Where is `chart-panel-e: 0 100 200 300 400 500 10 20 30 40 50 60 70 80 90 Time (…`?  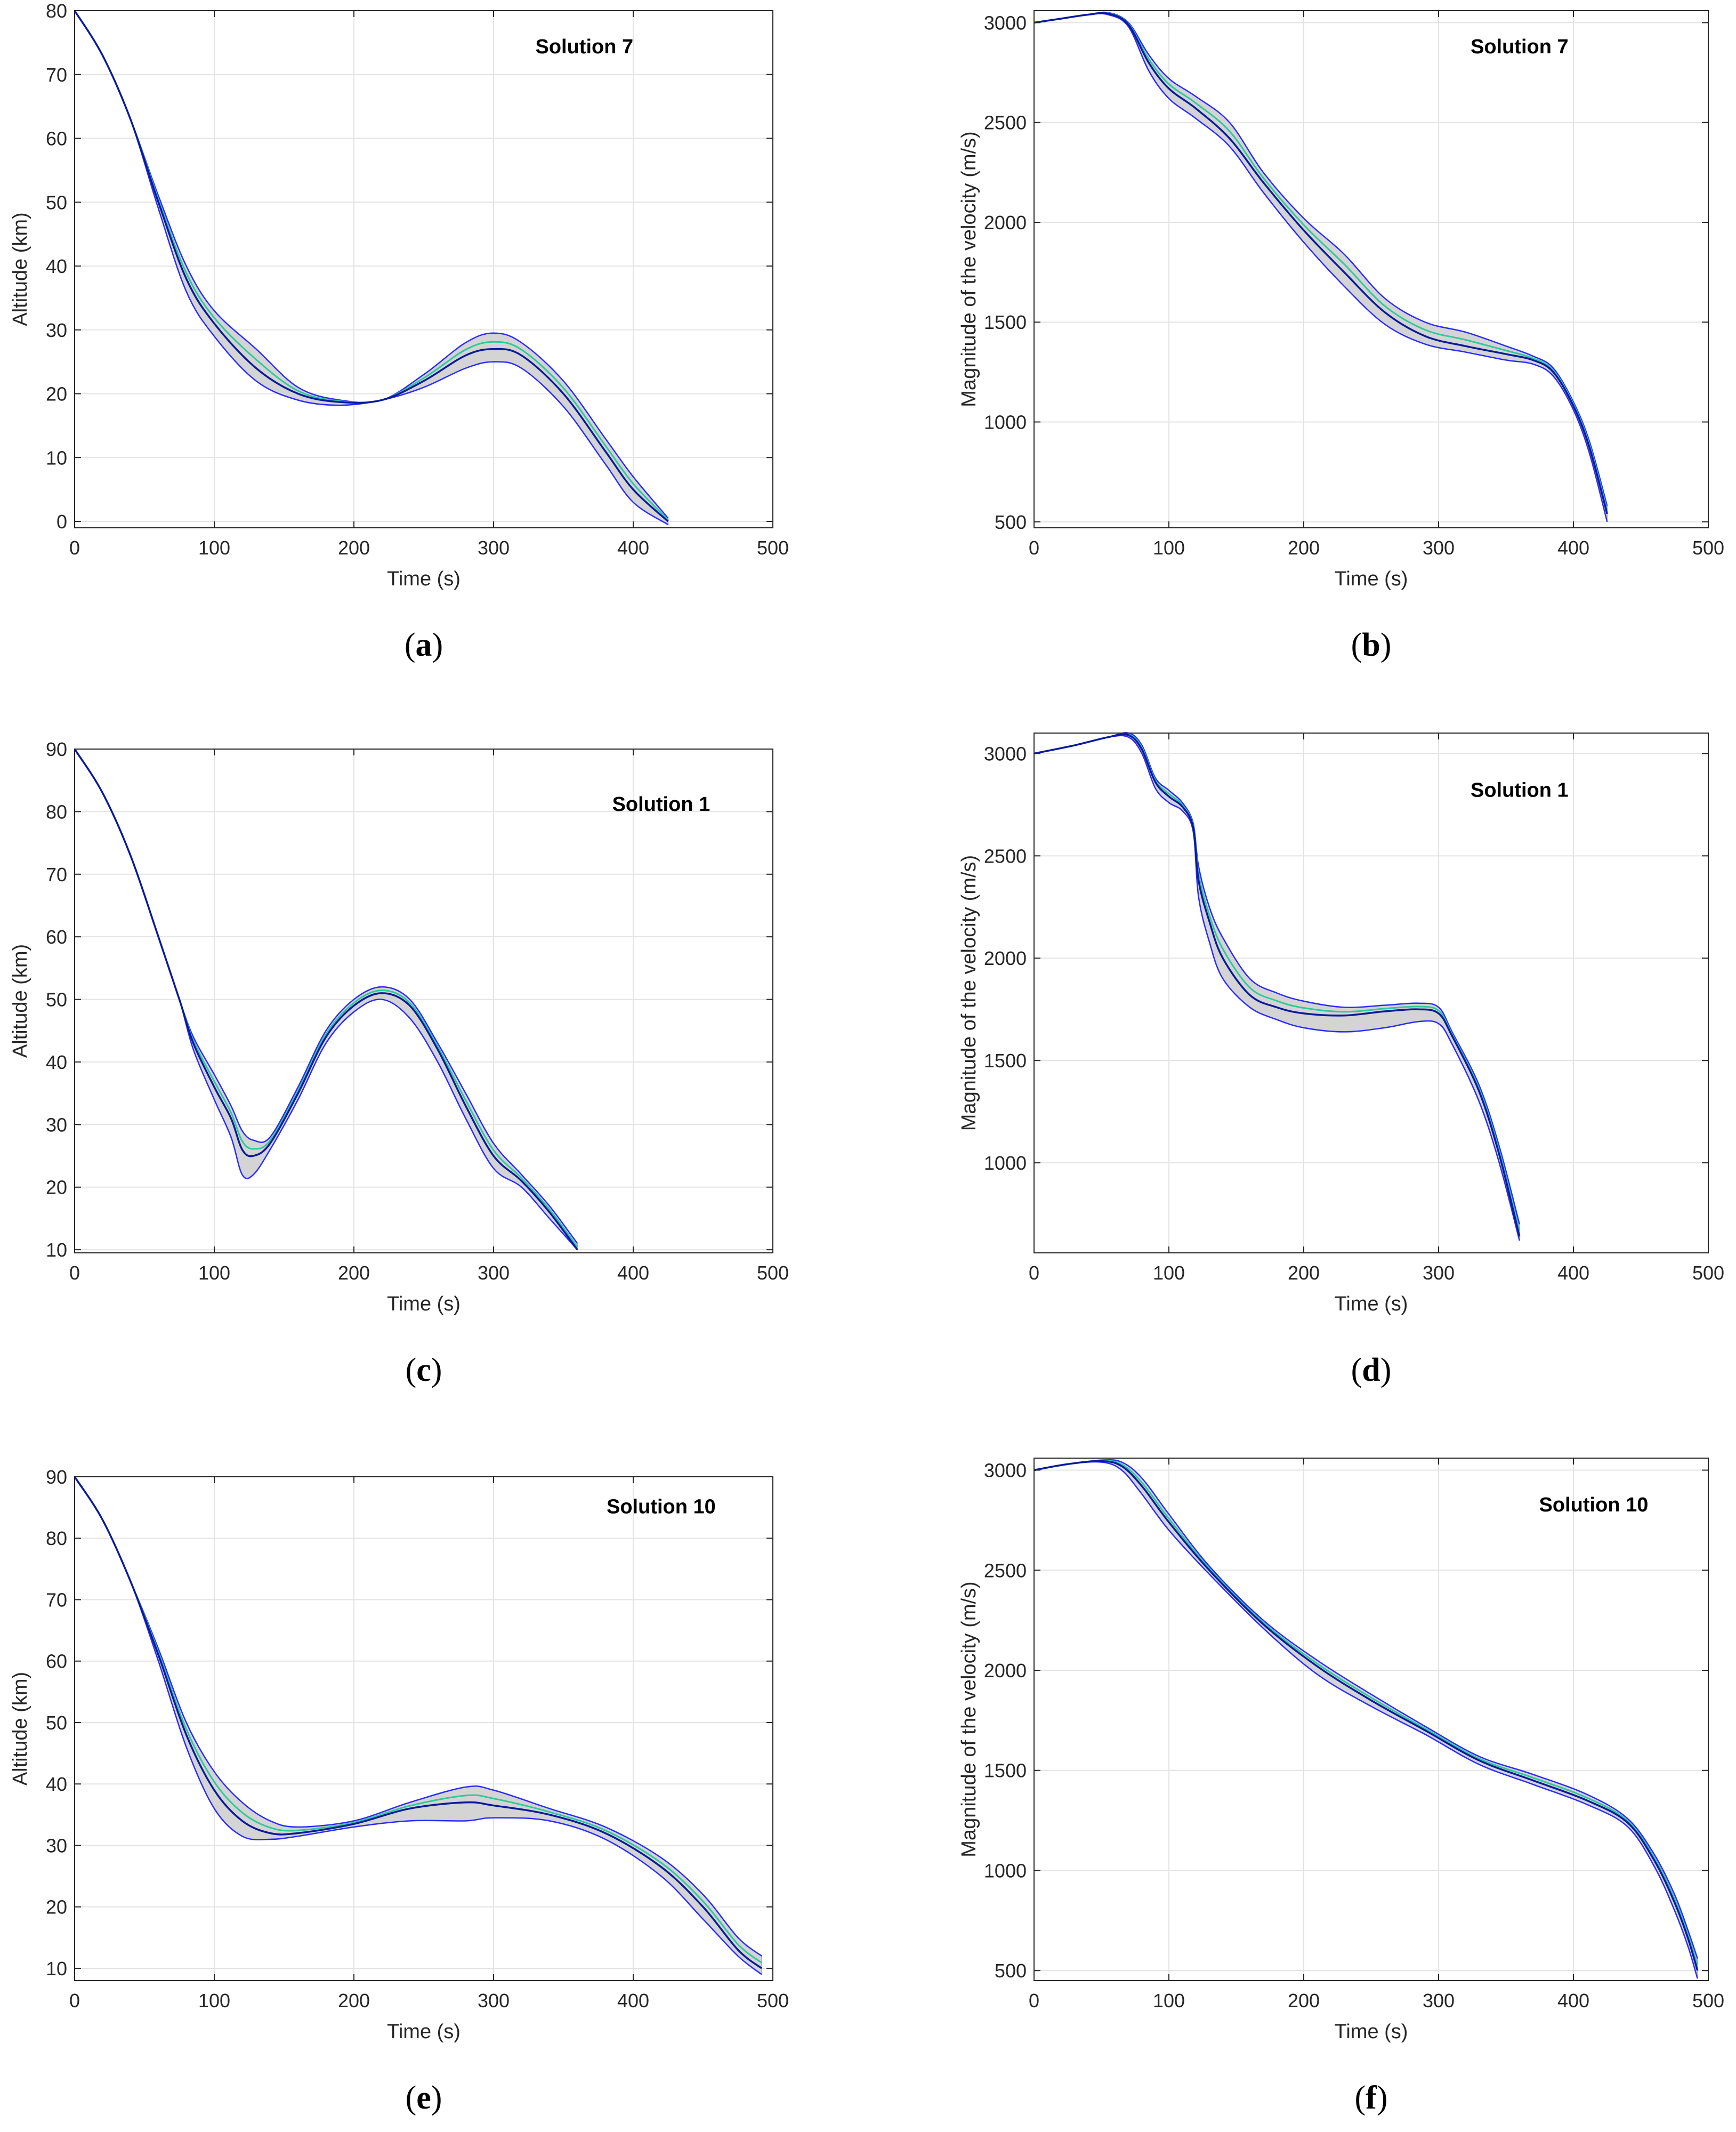
chart-panel-e: 0 100 200 300 400 500 10 20 30 40 50 60 70 80 90 Time (… is located at coordinates (399, 1791).